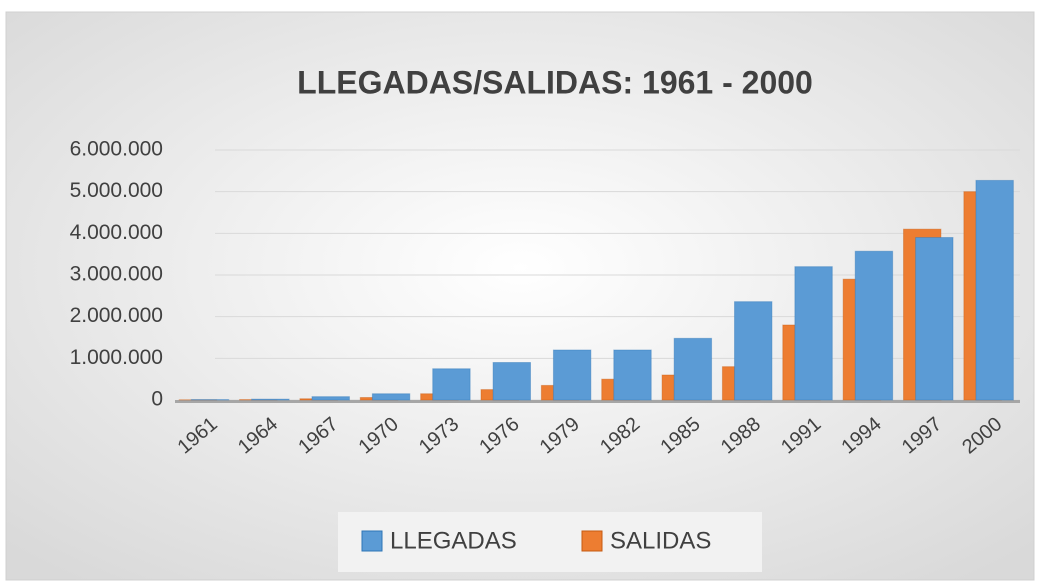 This screenshot has height=584, width=1040. Describe the element at coordinates (597, 401) in the screenshot. I see `floor` at that location.